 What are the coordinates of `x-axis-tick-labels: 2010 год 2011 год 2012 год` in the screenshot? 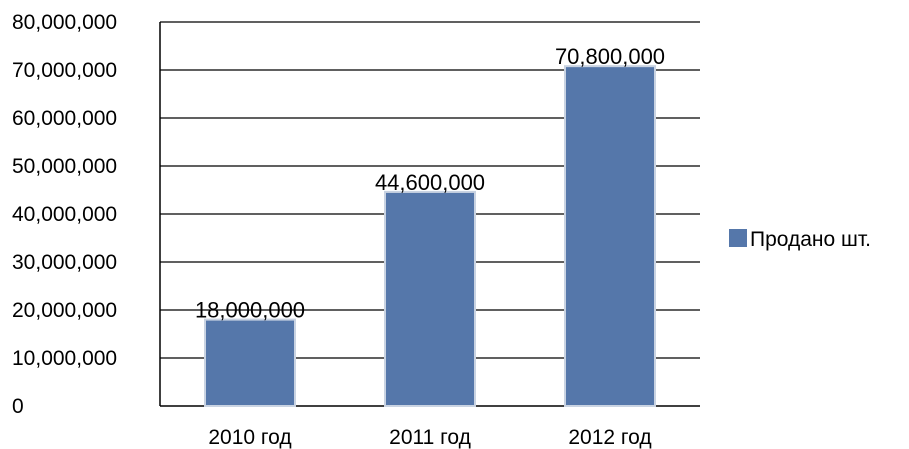 It's located at (429, 437).